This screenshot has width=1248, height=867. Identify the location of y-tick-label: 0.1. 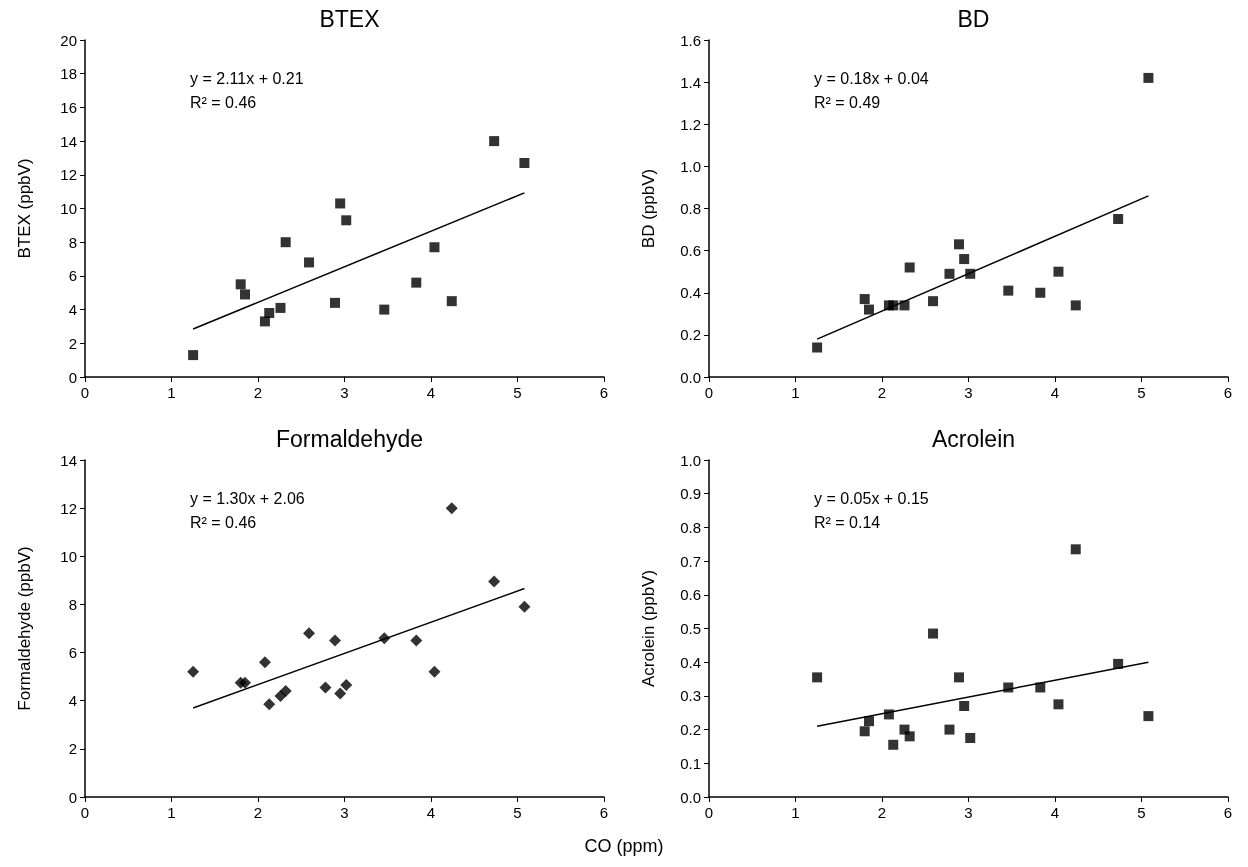
(690, 763).